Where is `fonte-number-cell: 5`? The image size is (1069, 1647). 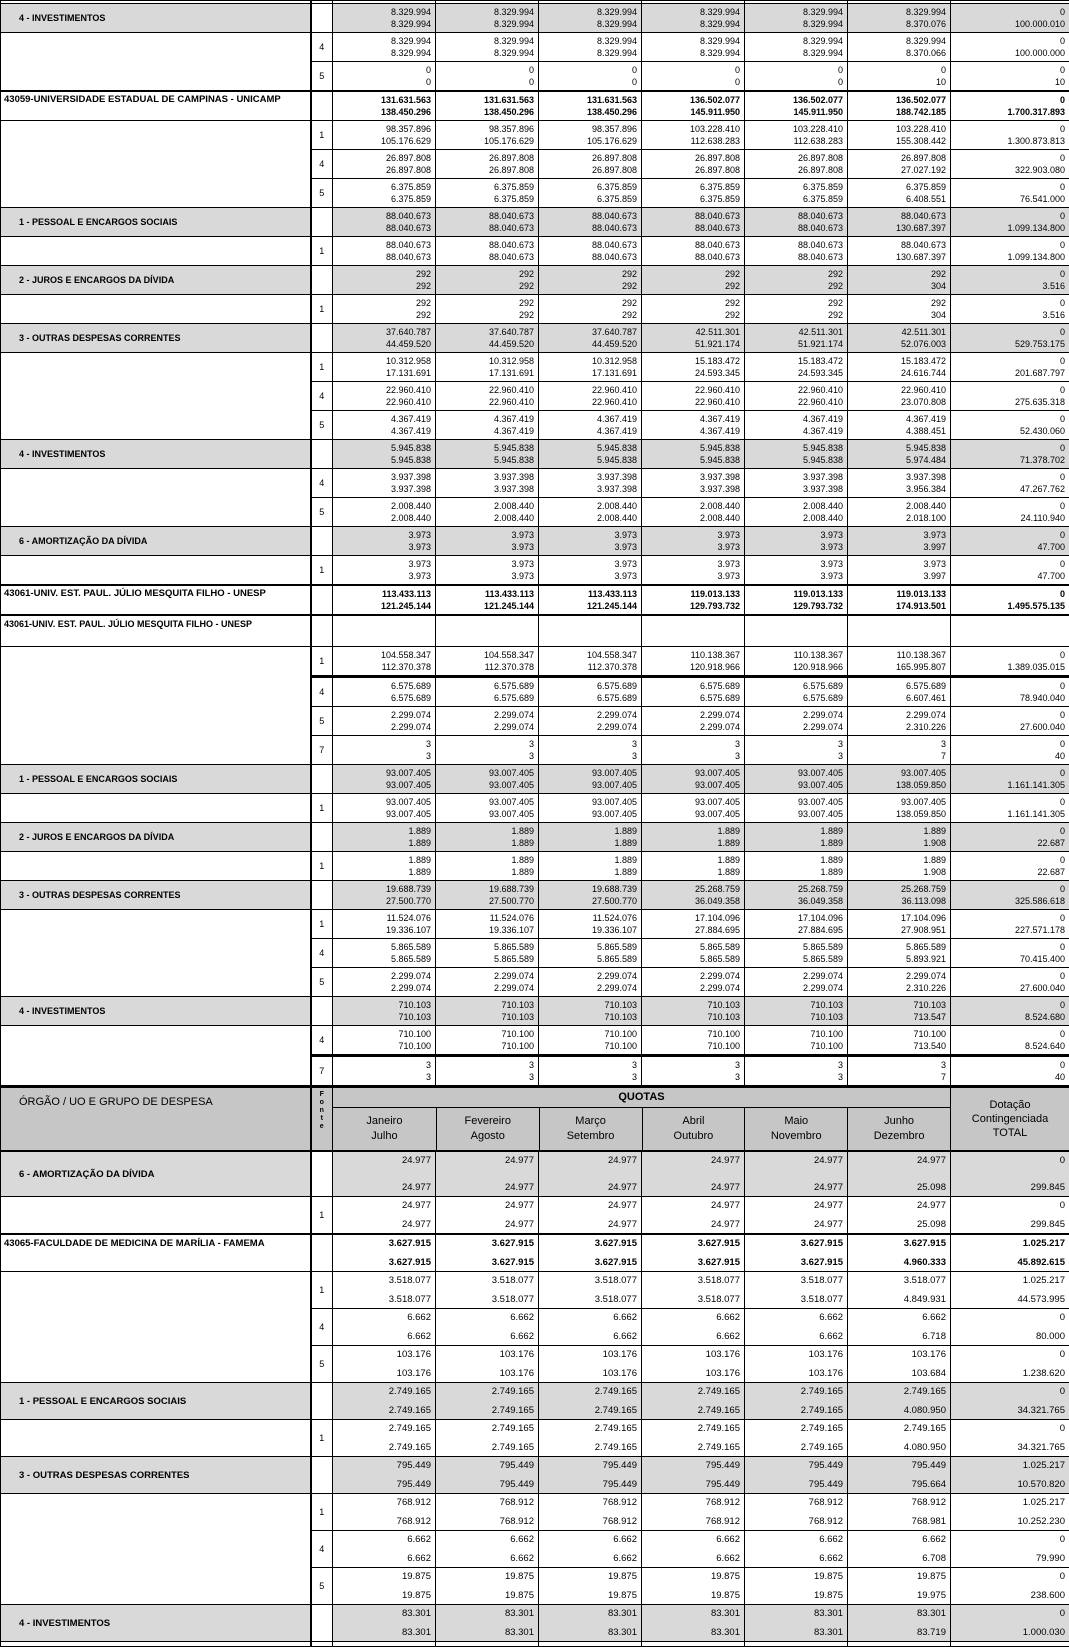 fonte-number-cell: 5 is located at coordinates (322, 1364).